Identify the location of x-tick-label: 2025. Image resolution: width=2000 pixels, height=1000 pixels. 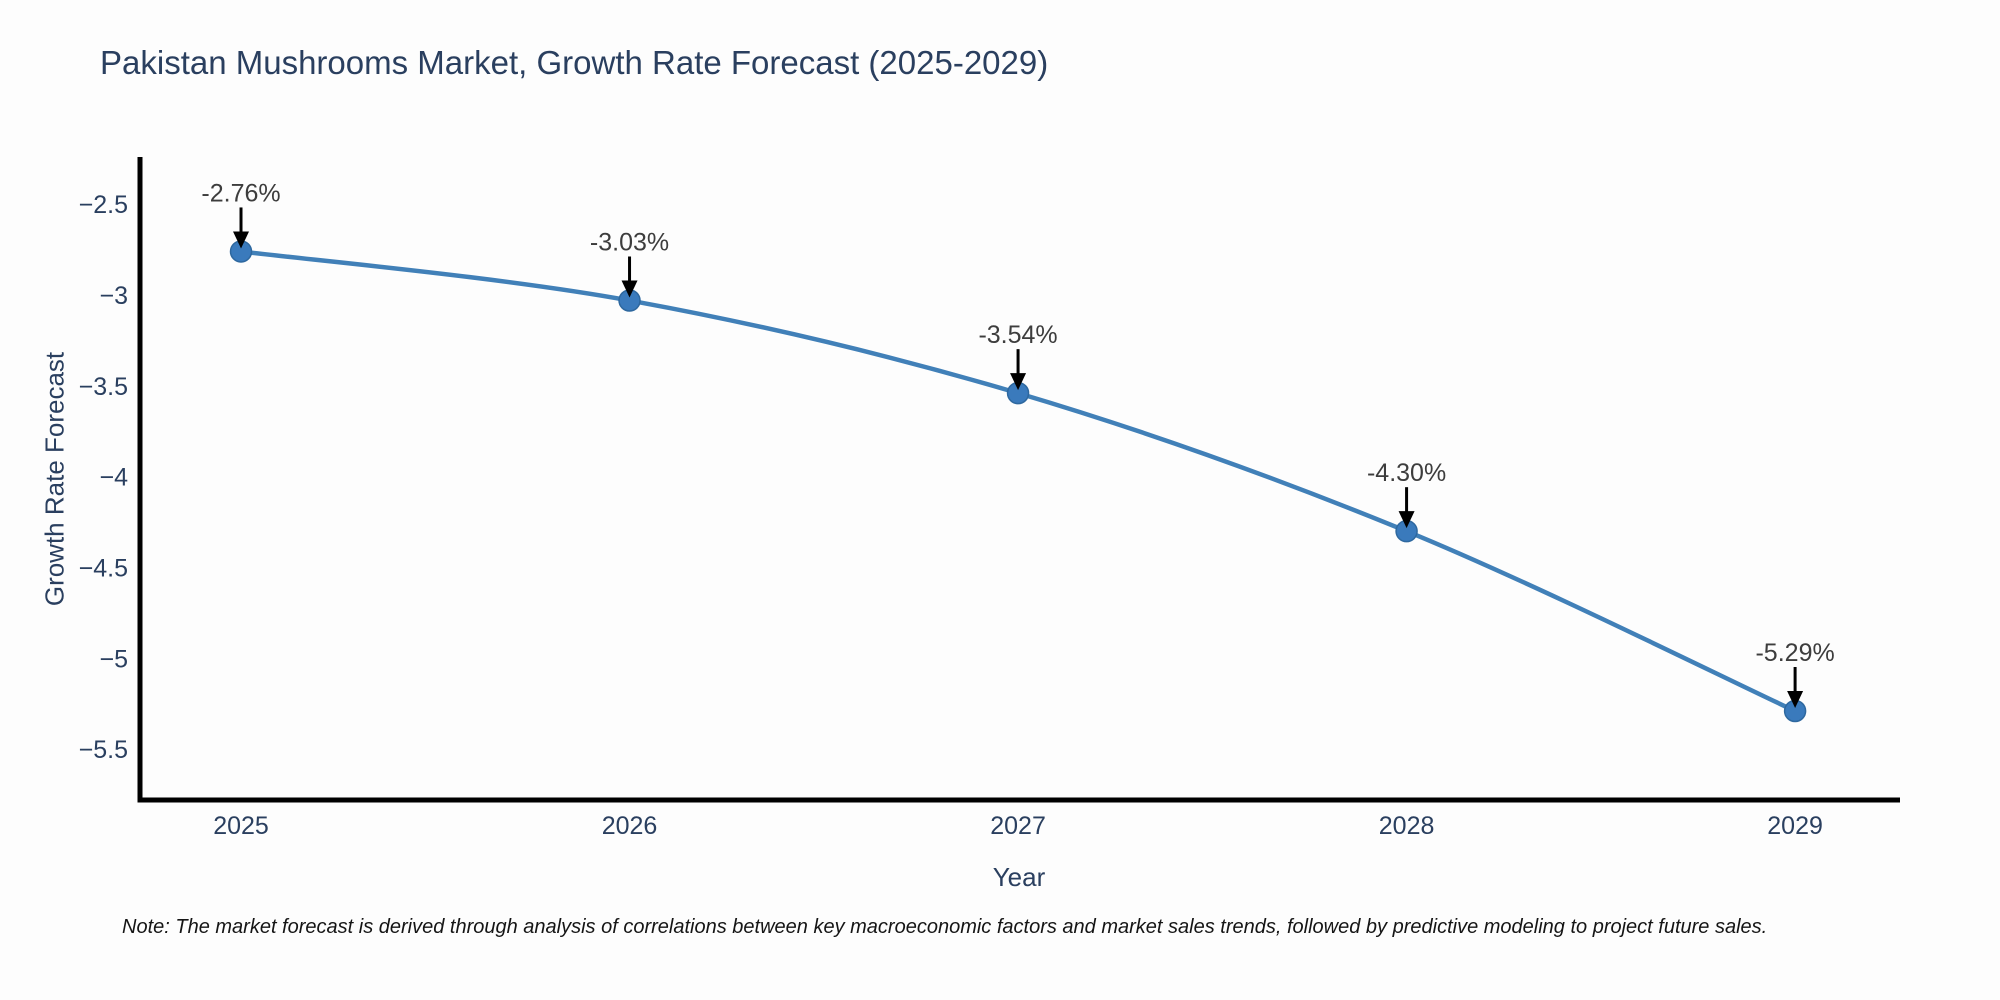
(241, 826).